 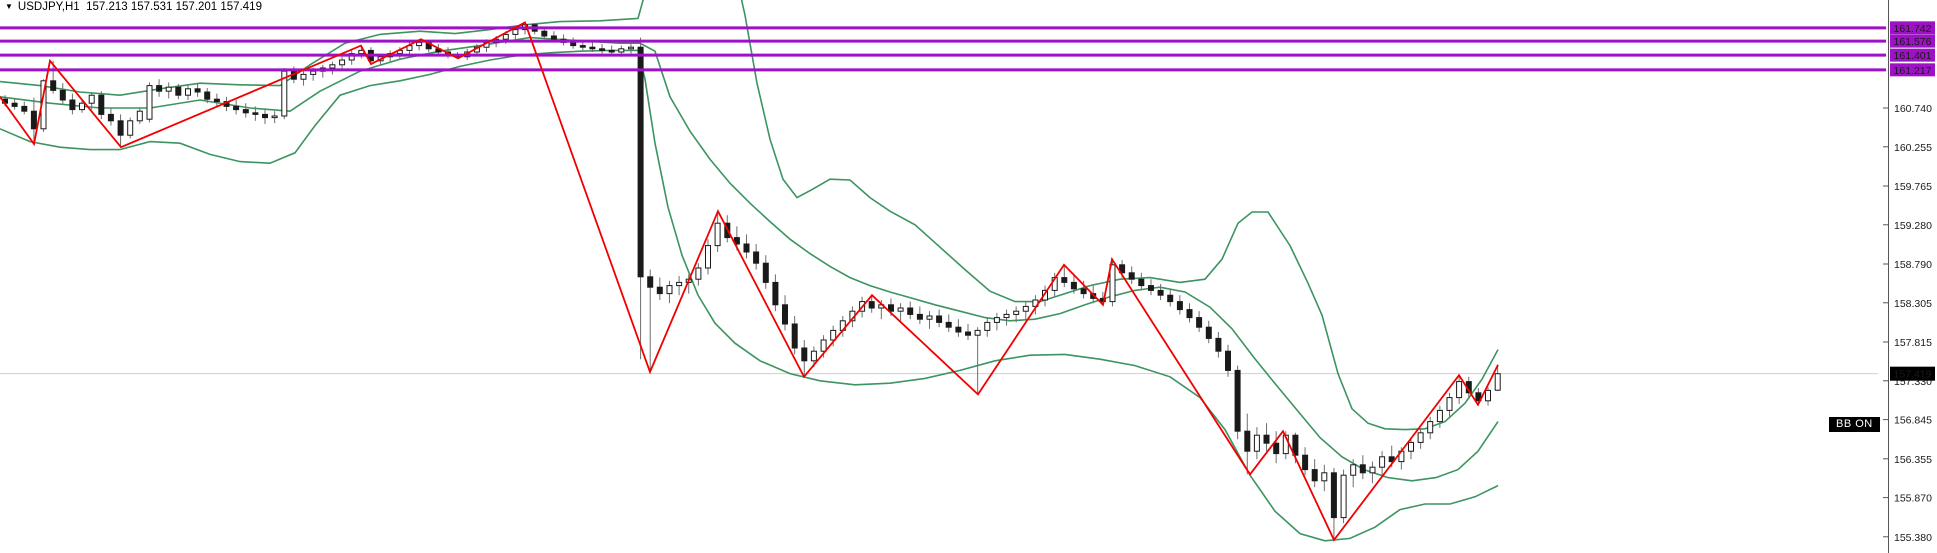 What do you see at coordinates (1913, 42) in the screenshot?
I see `svg-text: 161.576` at bounding box center [1913, 42].